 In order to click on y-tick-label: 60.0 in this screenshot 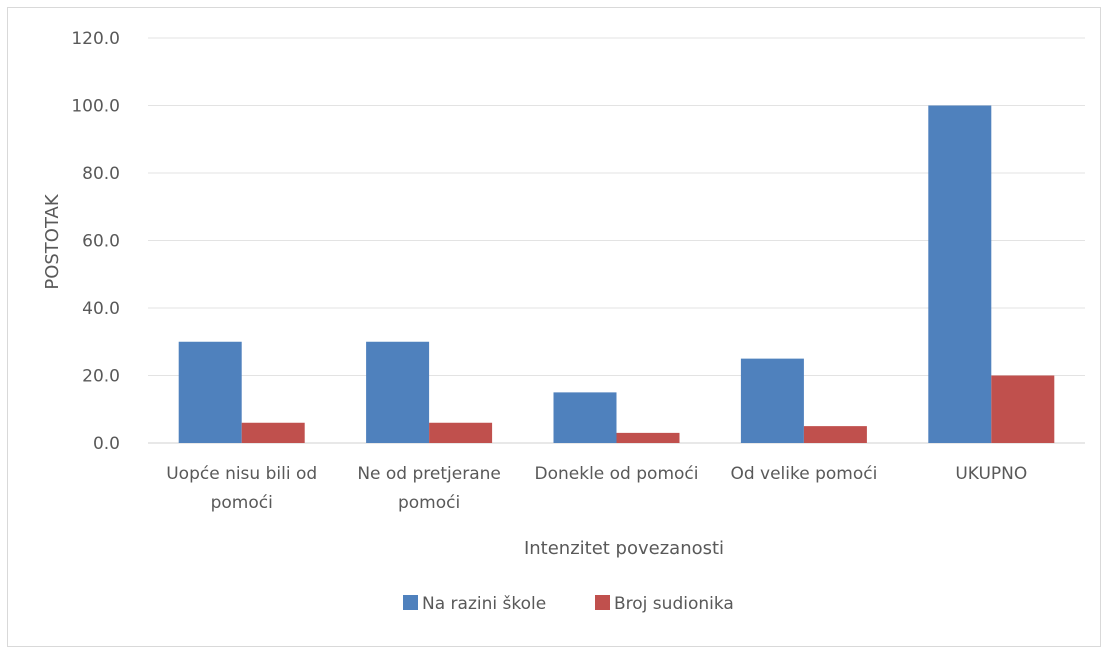, I will do `click(101, 242)`.